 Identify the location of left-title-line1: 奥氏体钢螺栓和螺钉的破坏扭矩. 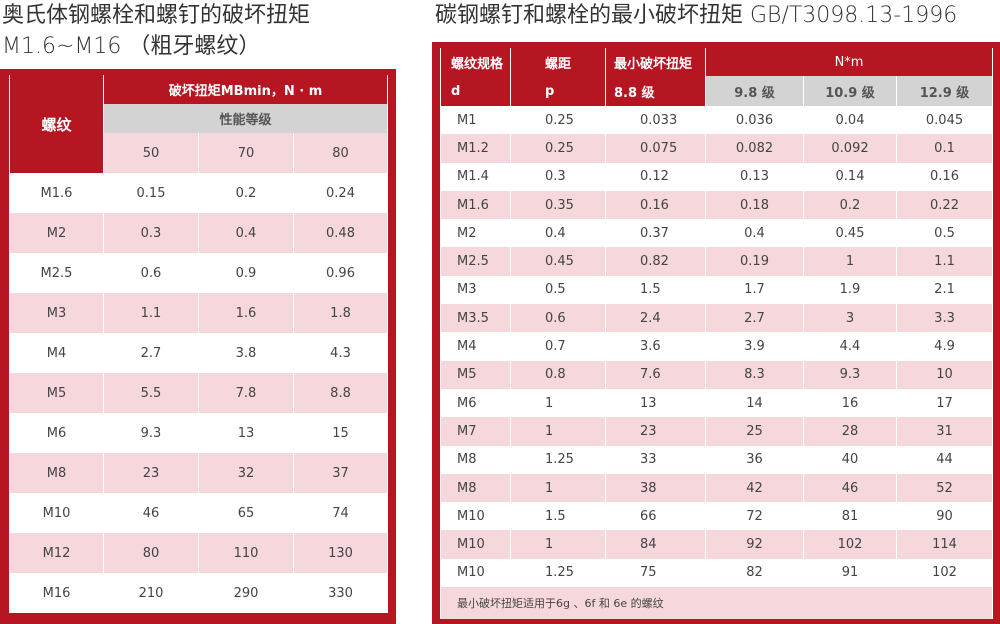
(156, 15).